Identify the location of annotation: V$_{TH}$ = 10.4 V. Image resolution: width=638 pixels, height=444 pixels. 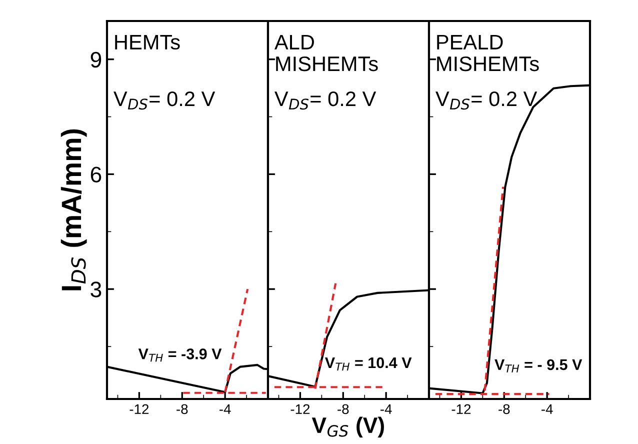
(368, 364).